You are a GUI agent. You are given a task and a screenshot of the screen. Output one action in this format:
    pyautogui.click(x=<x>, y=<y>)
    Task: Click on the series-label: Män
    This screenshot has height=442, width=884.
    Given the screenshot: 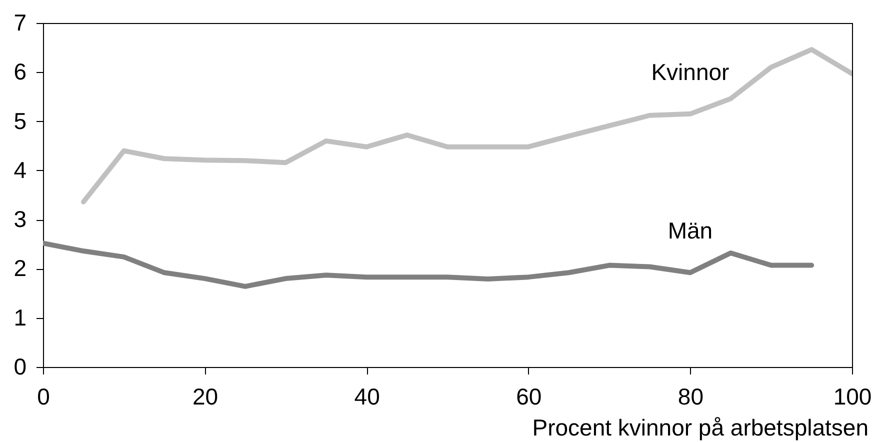 What is the action you would take?
    pyautogui.click(x=690, y=231)
    